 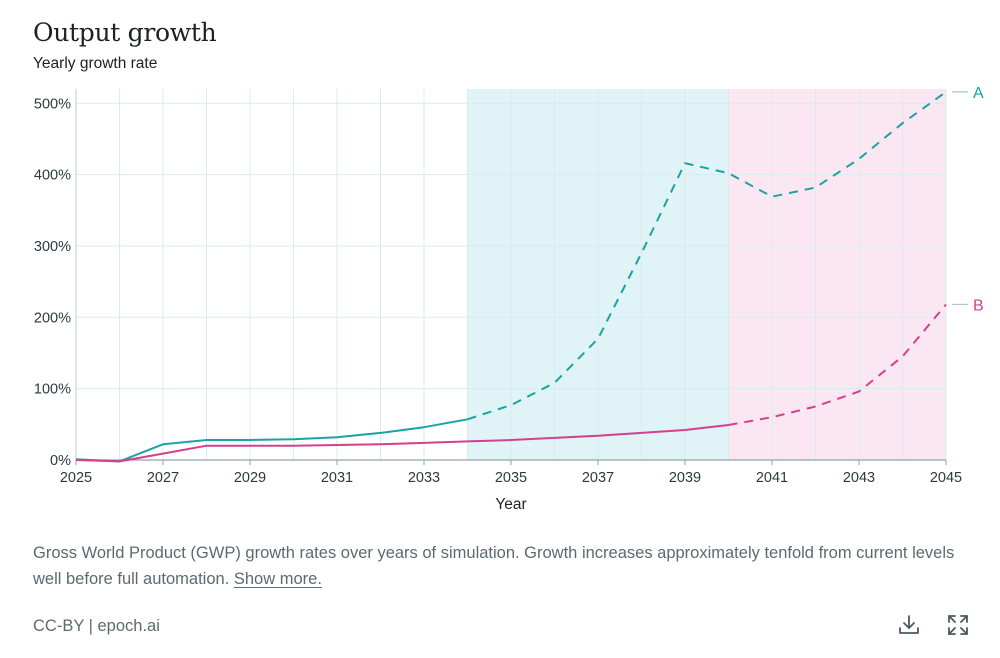 I want to click on series-b-label: B, so click(x=978, y=305).